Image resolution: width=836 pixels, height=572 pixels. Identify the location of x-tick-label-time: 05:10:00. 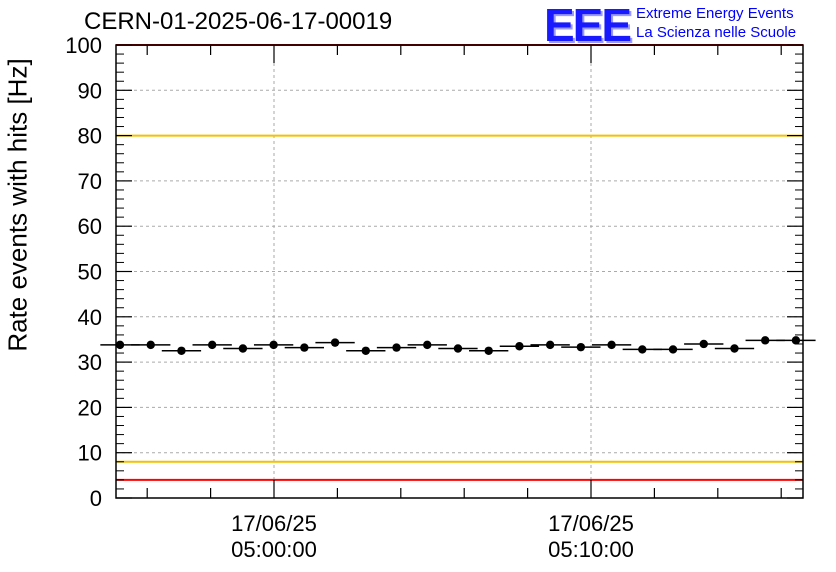
(591, 549).